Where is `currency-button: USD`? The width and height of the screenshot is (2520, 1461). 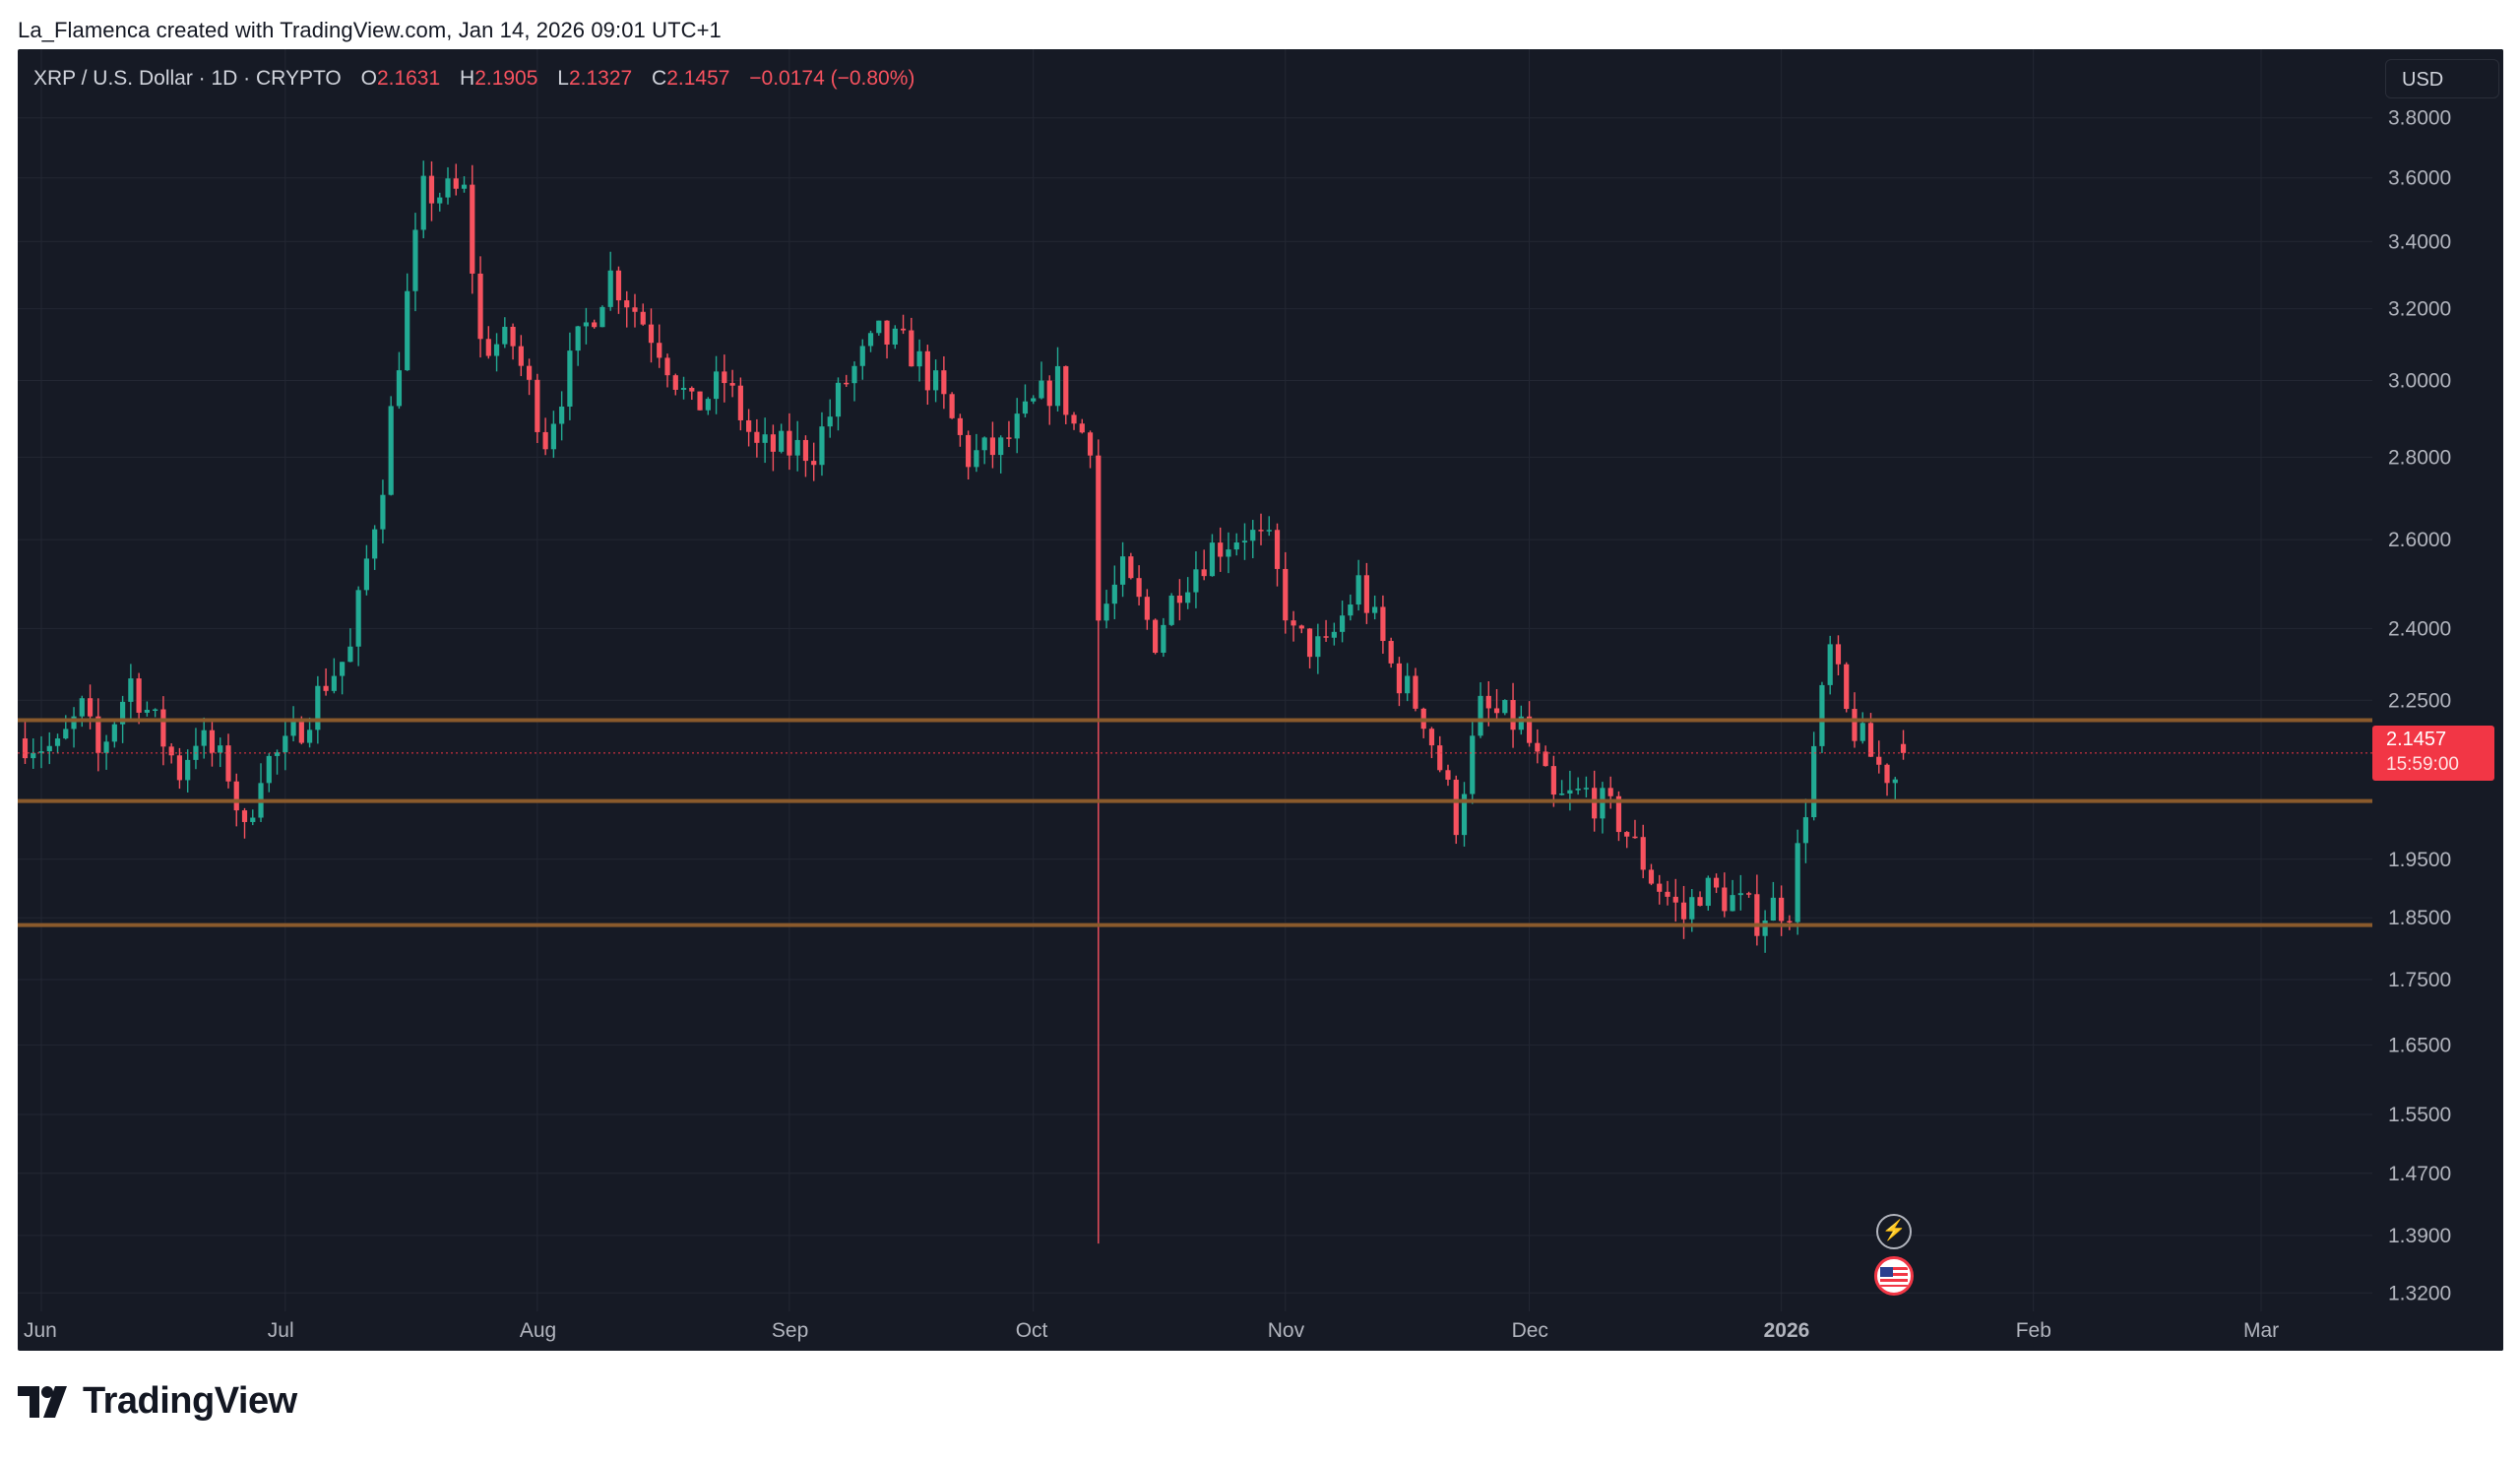 currency-button: USD is located at coordinates (2442, 78).